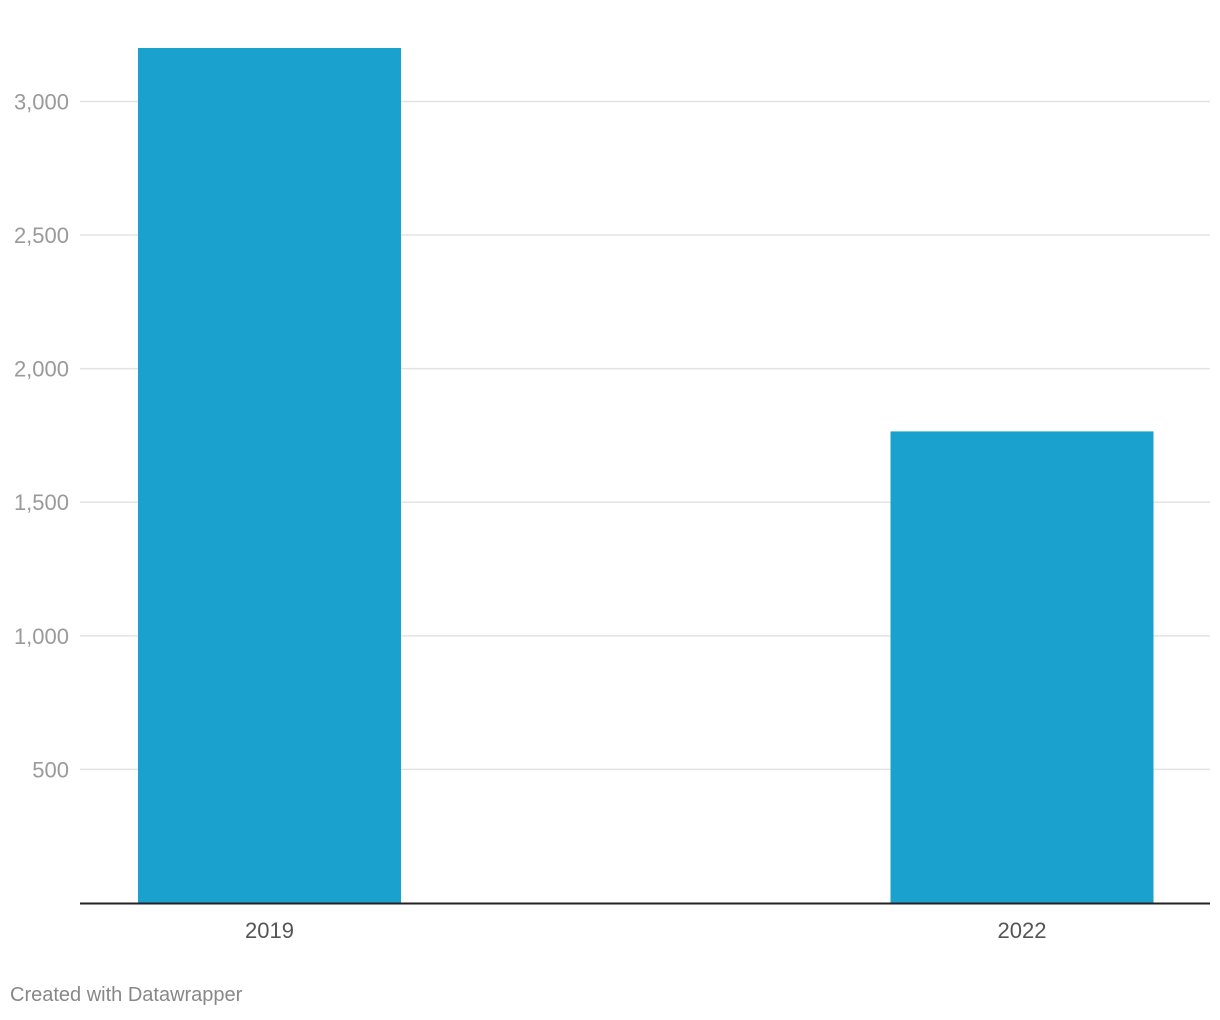 This screenshot has height=1020, width=1220. Describe the element at coordinates (126, 995) in the screenshot. I see `credit-text: Created with Datawrapper` at that location.